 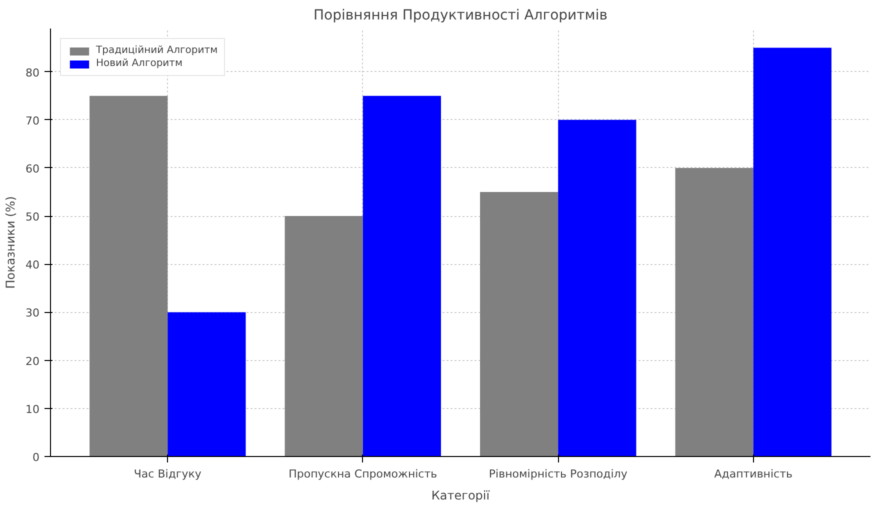 I want to click on x-tick-label: Час Відгуку, so click(x=168, y=474).